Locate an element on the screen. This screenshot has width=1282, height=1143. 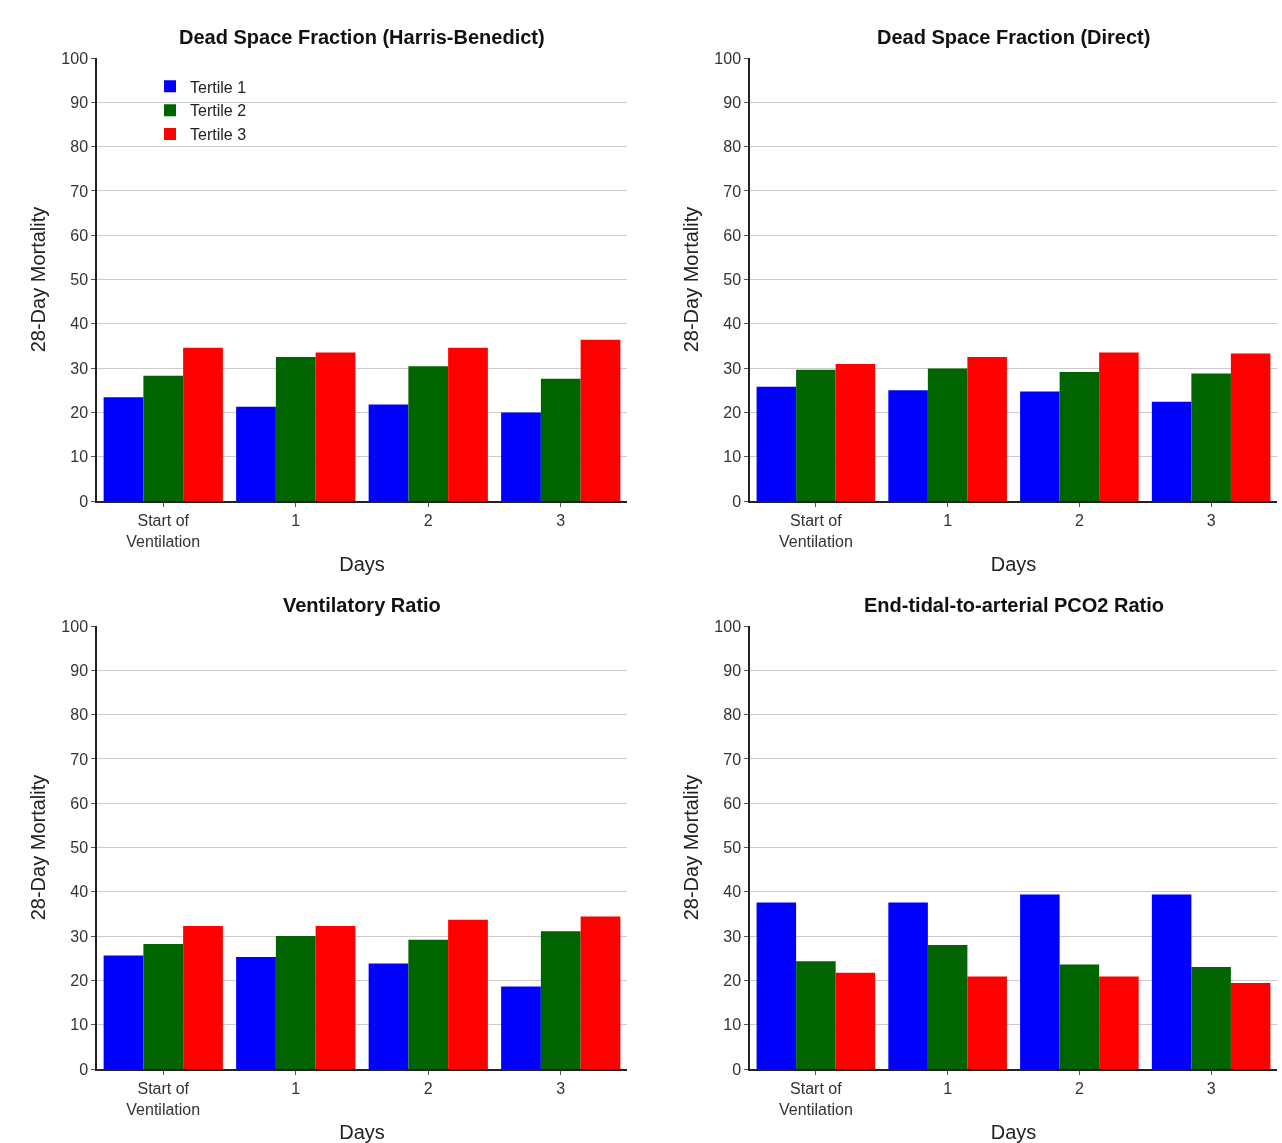
chart-title: Dead Space Fraction (Direct) is located at coordinates (1014, 37).